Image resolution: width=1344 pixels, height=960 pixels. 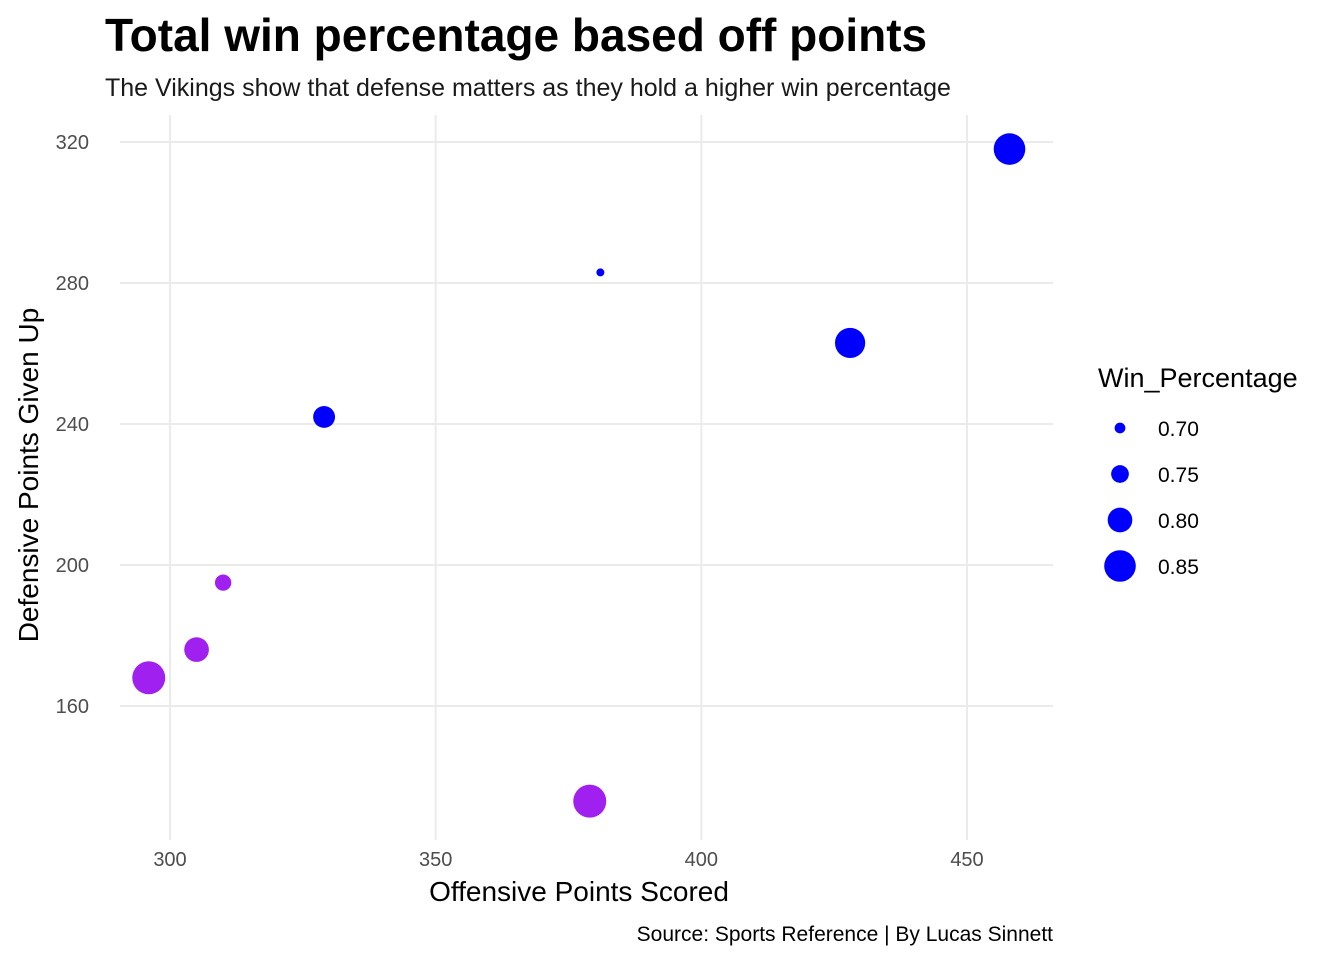 I want to click on legend-label: 0.80, so click(x=1178, y=521).